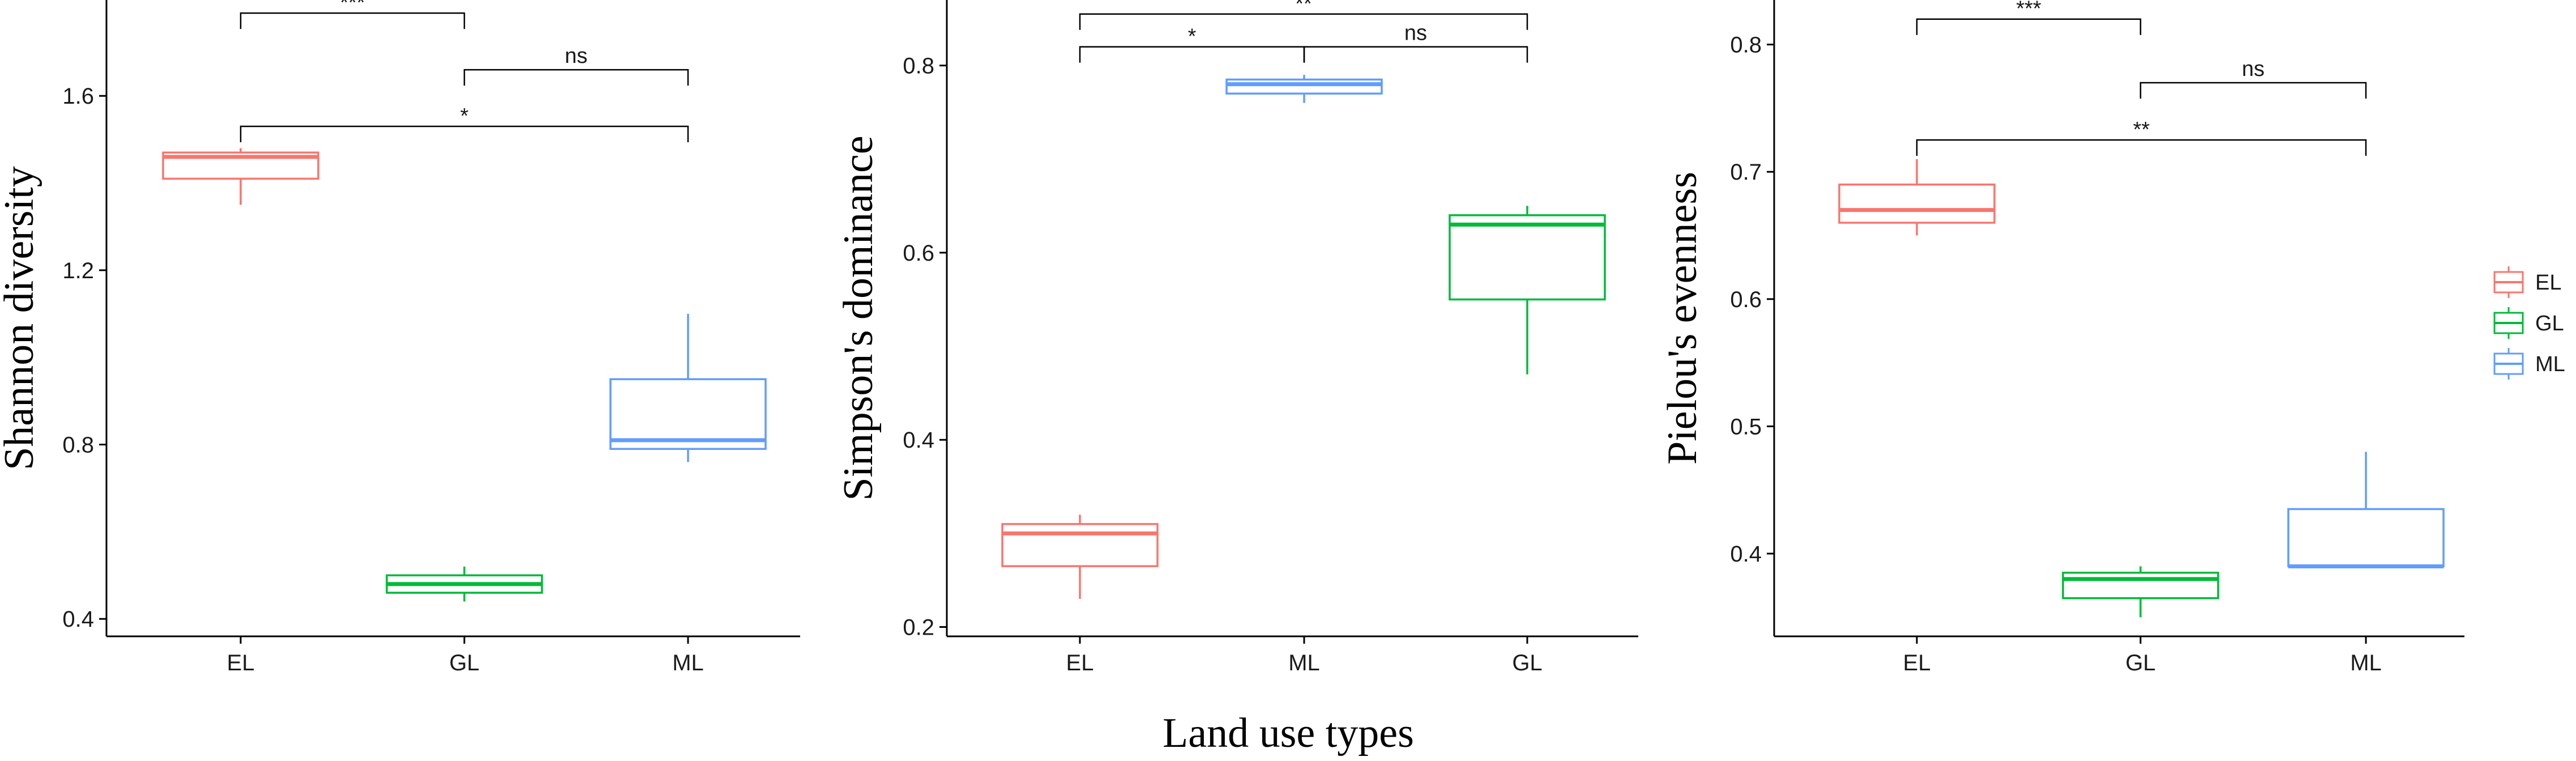  I want to click on y-tick-label: 1.2, so click(78, 270).